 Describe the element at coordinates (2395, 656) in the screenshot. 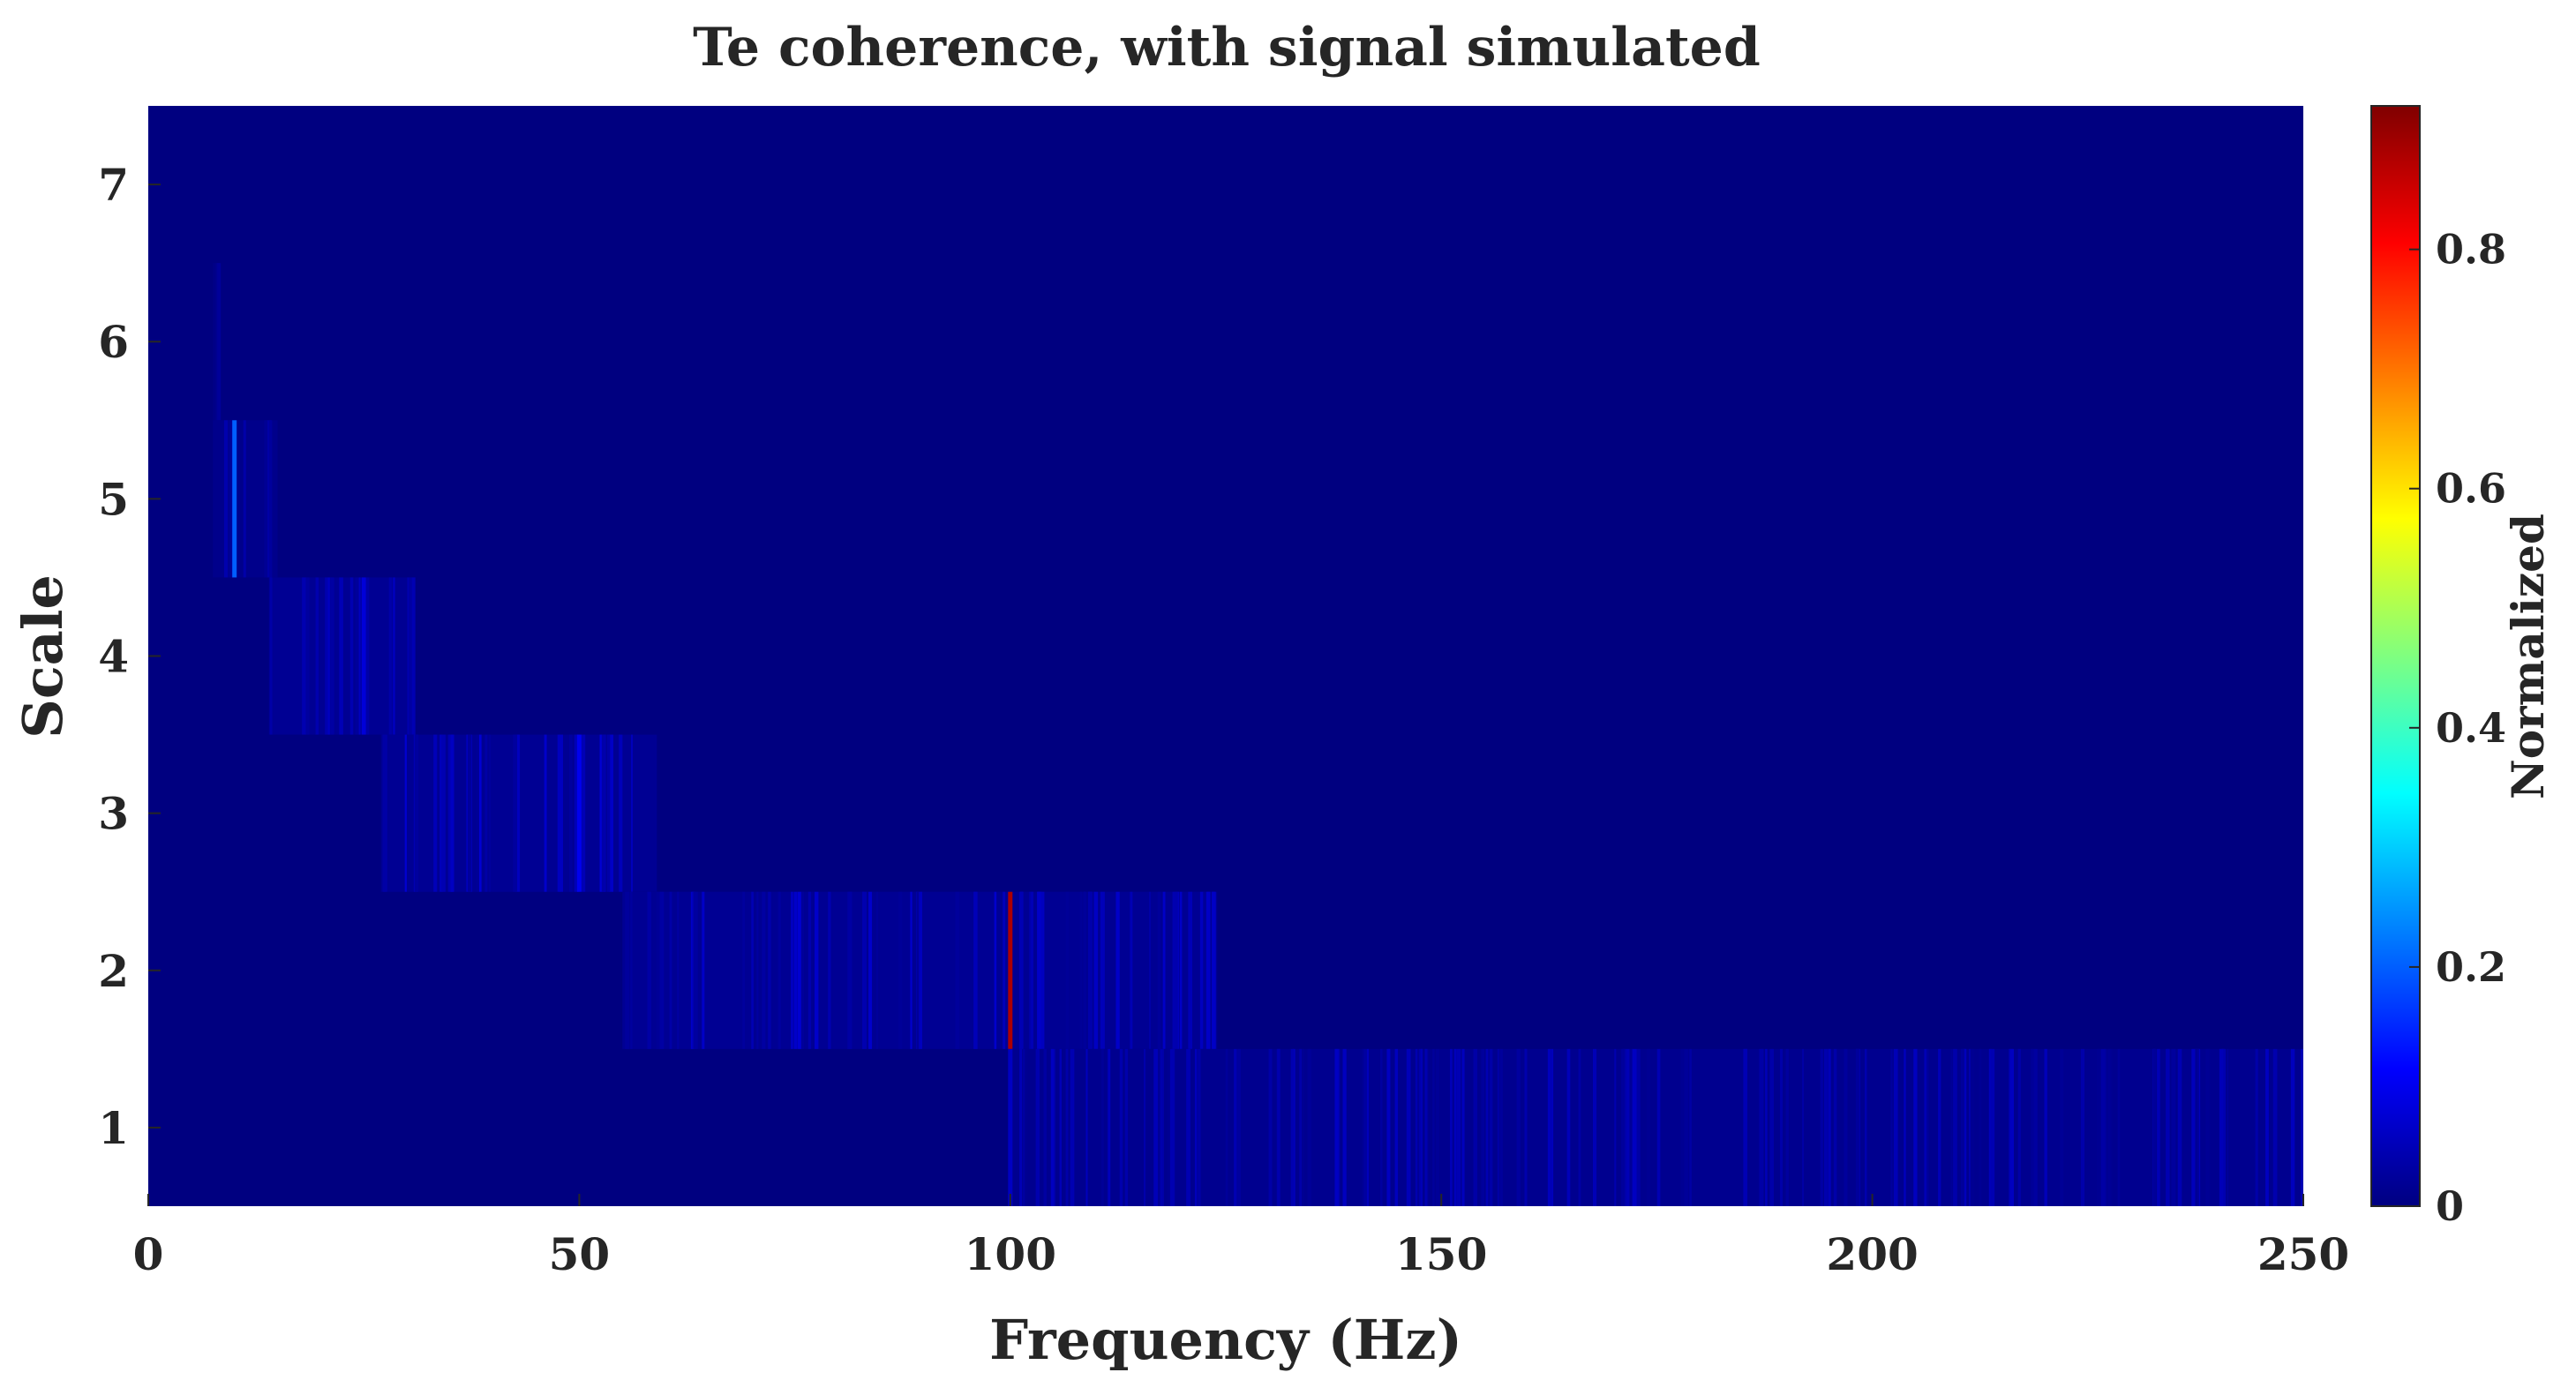

I see `colorbar-gradient` at that location.